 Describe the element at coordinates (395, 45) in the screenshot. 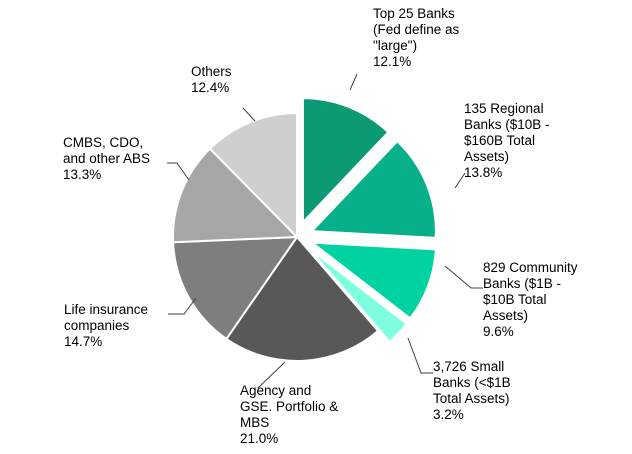

I see `slice-label-line: "large")` at that location.